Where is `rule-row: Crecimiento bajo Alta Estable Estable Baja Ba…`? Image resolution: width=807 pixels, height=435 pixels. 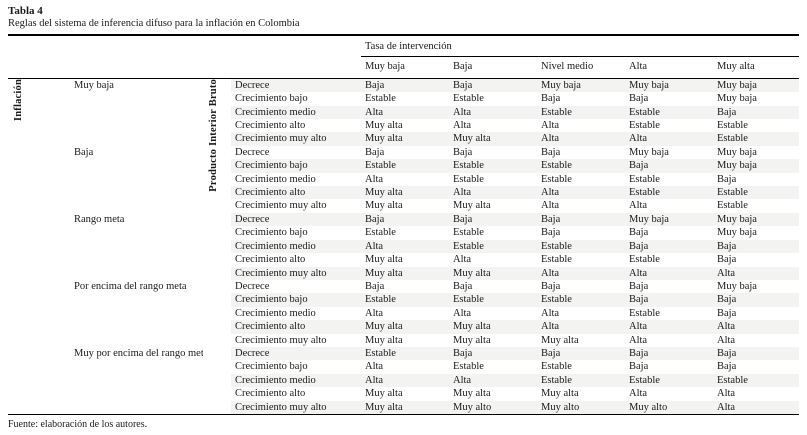 rule-row: Crecimiento bajo Alta Estable Estable Baja Ba… is located at coordinates (403, 366).